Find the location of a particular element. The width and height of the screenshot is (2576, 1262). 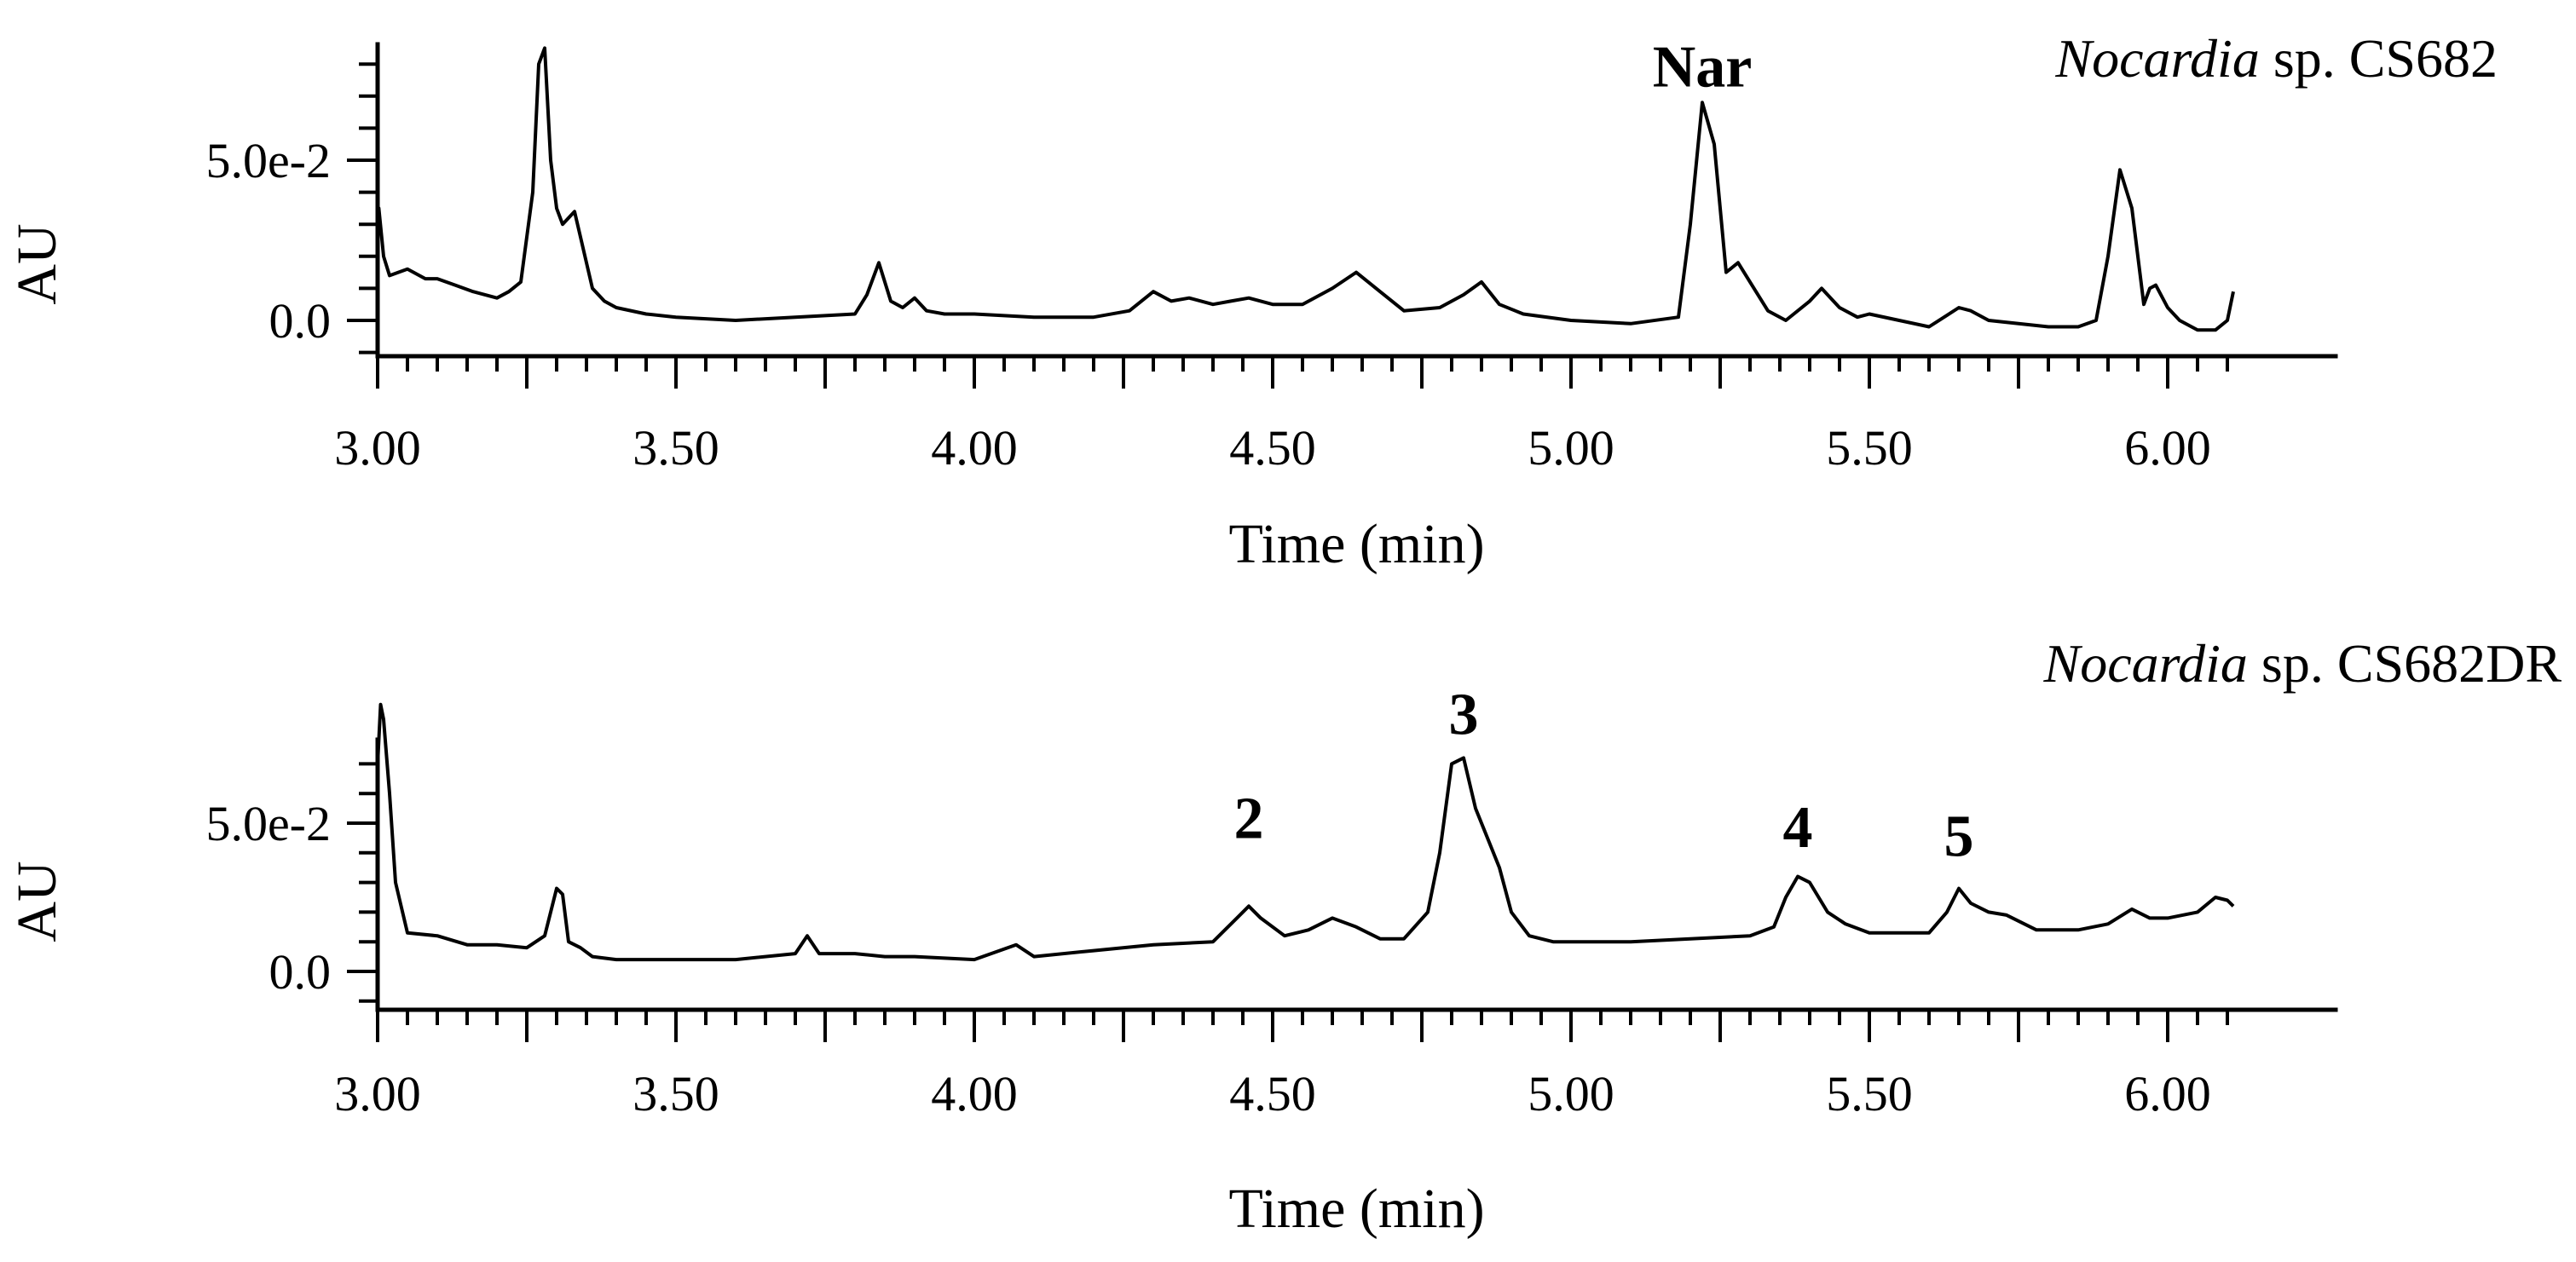

peak-label: 4 is located at coordinates (1798, 828).